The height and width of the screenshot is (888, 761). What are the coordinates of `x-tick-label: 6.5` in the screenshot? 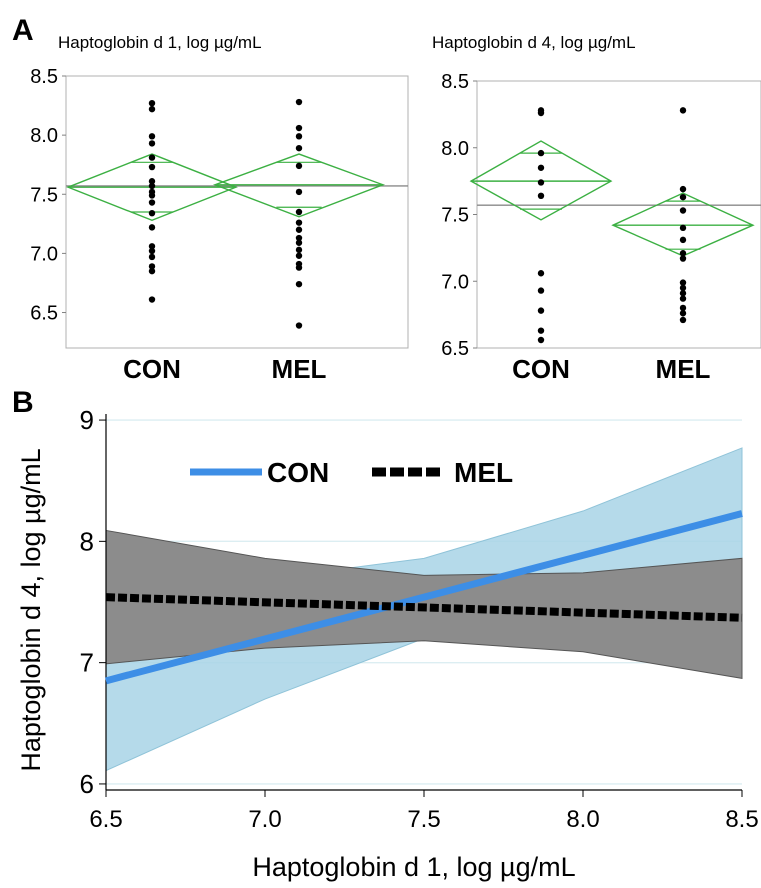 It's located at (105, 819).